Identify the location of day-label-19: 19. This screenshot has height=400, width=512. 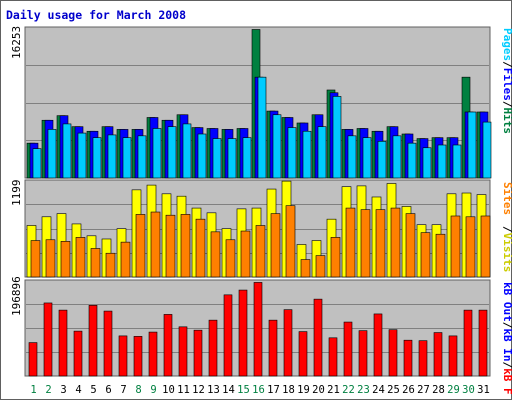
(303, 390).